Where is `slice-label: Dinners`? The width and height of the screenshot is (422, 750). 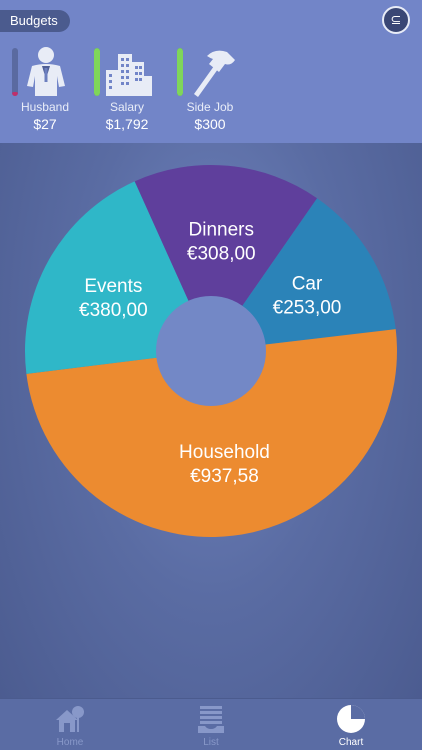
slice-label: Dinners is located at coordinates (221, 229).